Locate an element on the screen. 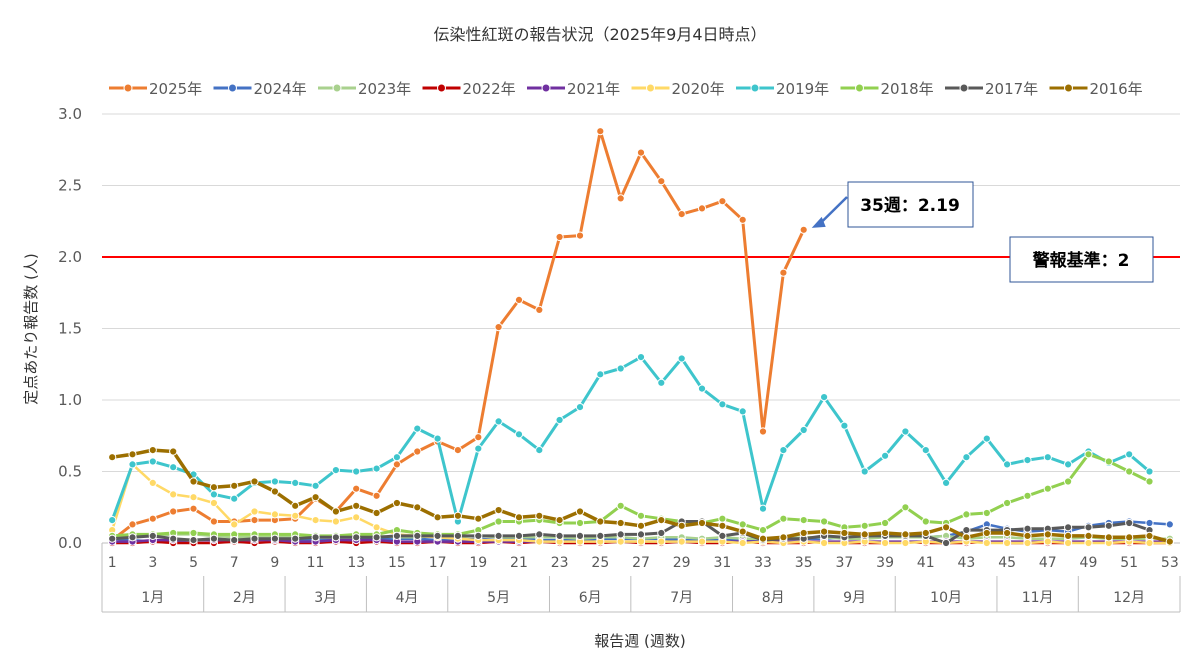 This screenshot has height=668, width=1200. x-tick-label: 1 is located at coordinates (112, 563).